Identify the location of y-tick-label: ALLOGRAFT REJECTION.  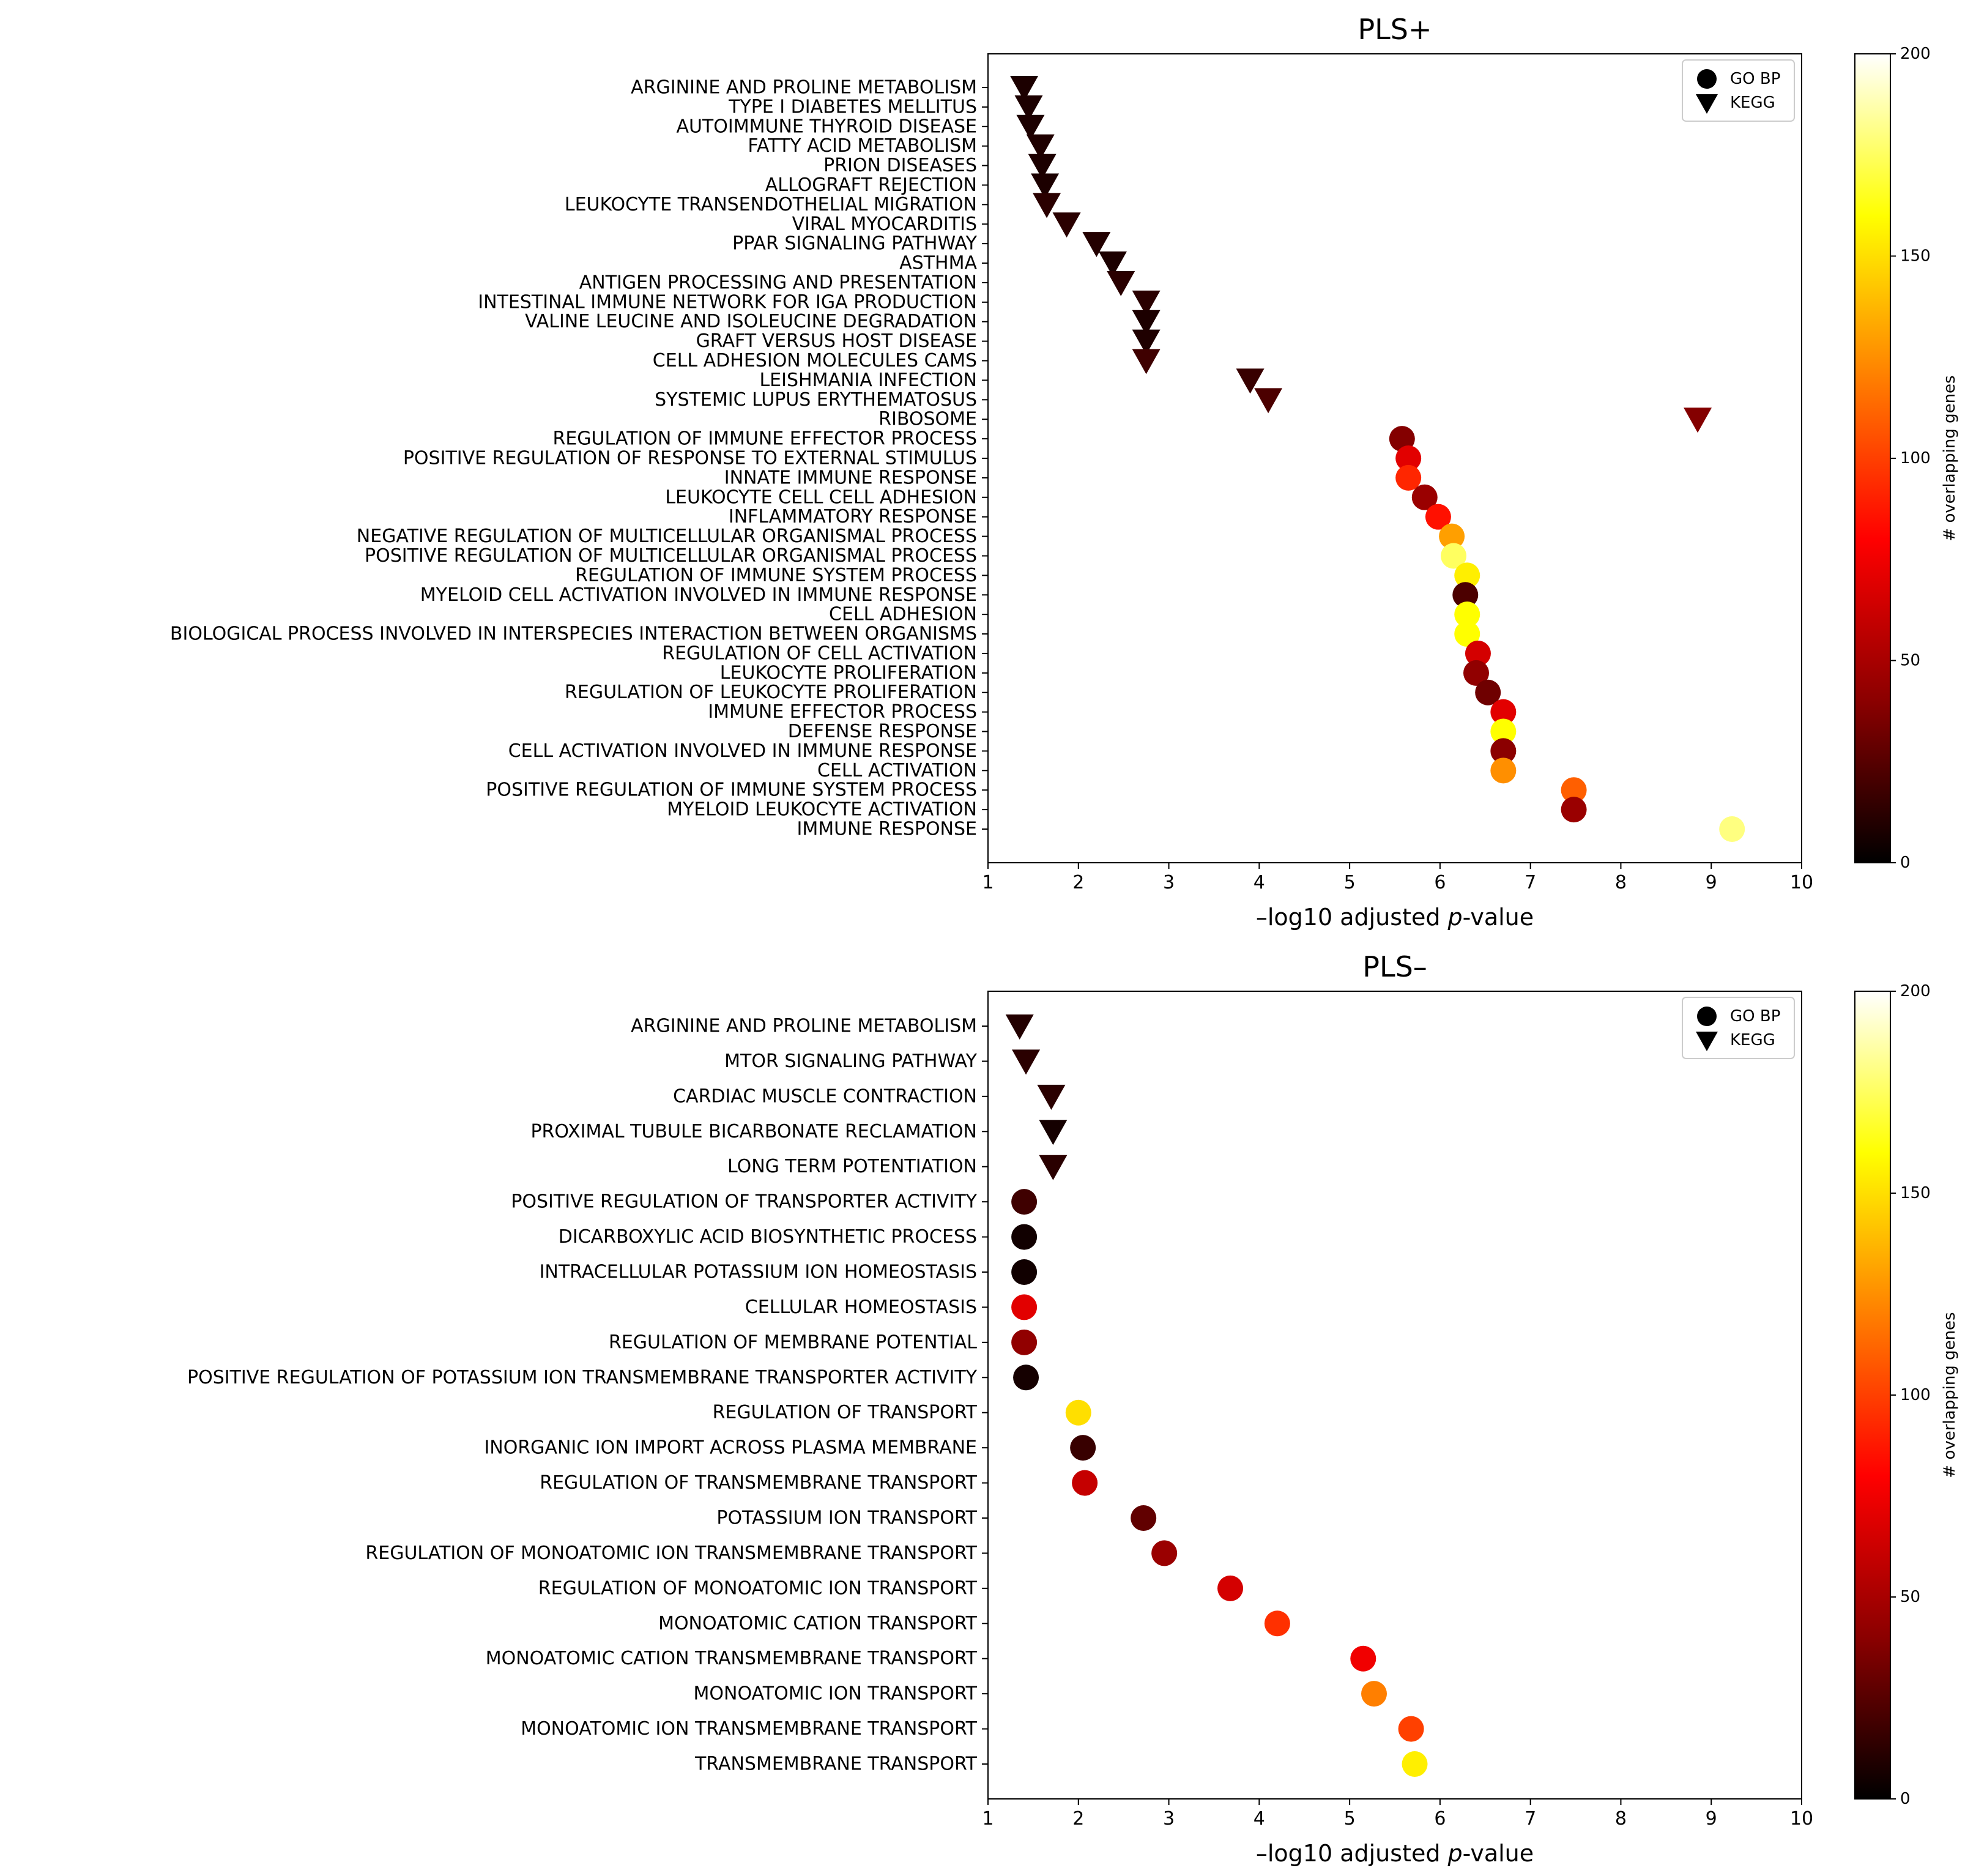
(871, 185).